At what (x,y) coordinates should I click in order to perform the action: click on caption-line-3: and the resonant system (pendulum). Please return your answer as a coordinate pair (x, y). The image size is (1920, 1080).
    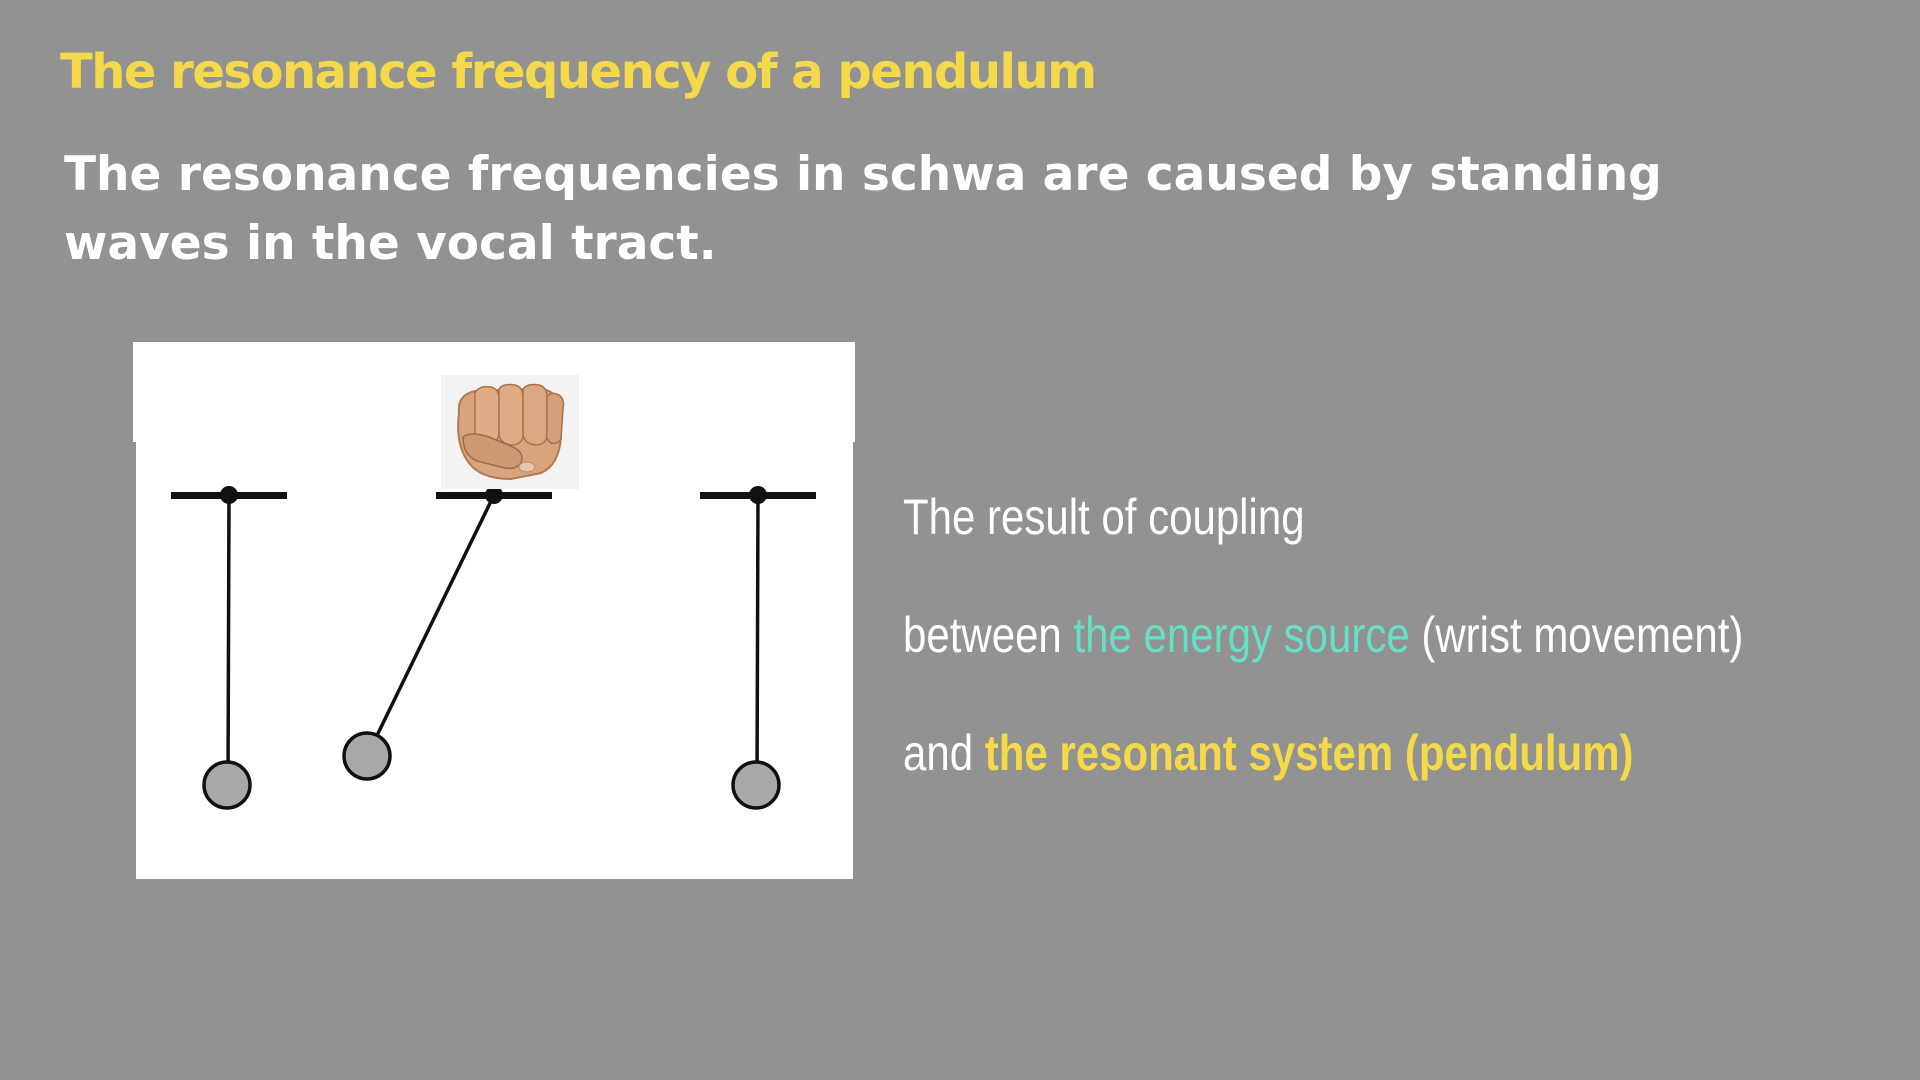
    Looking at the image, I should click on (1268, 753).